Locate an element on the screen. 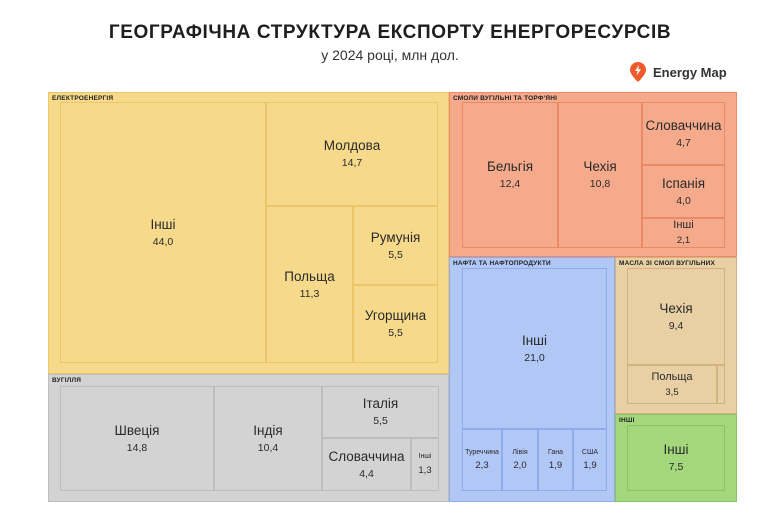 This screenshot has width=780, height=531. cell-value: 10,8 is located at coordinates (600, 184).